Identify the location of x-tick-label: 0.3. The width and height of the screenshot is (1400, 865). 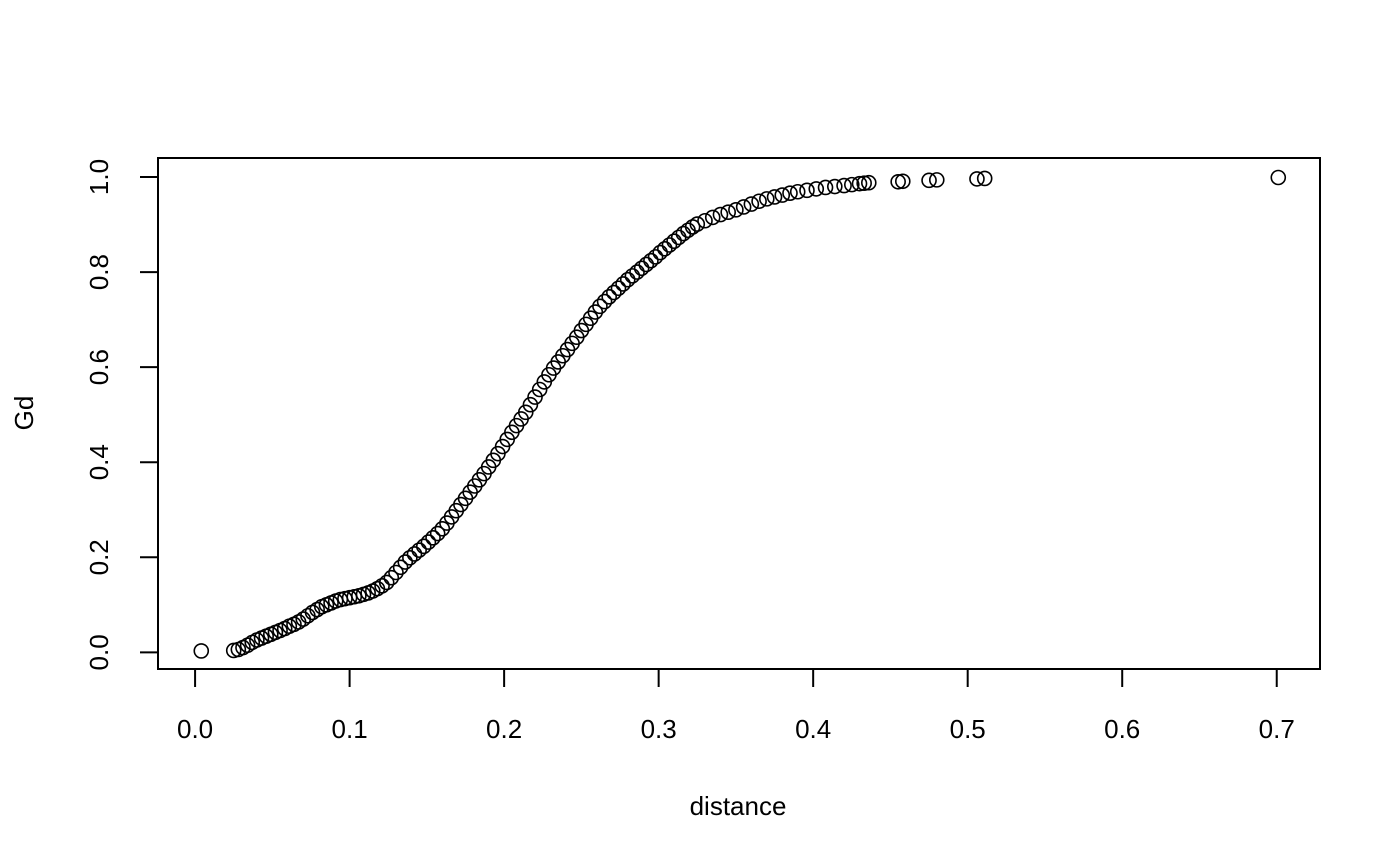
(659, 729).